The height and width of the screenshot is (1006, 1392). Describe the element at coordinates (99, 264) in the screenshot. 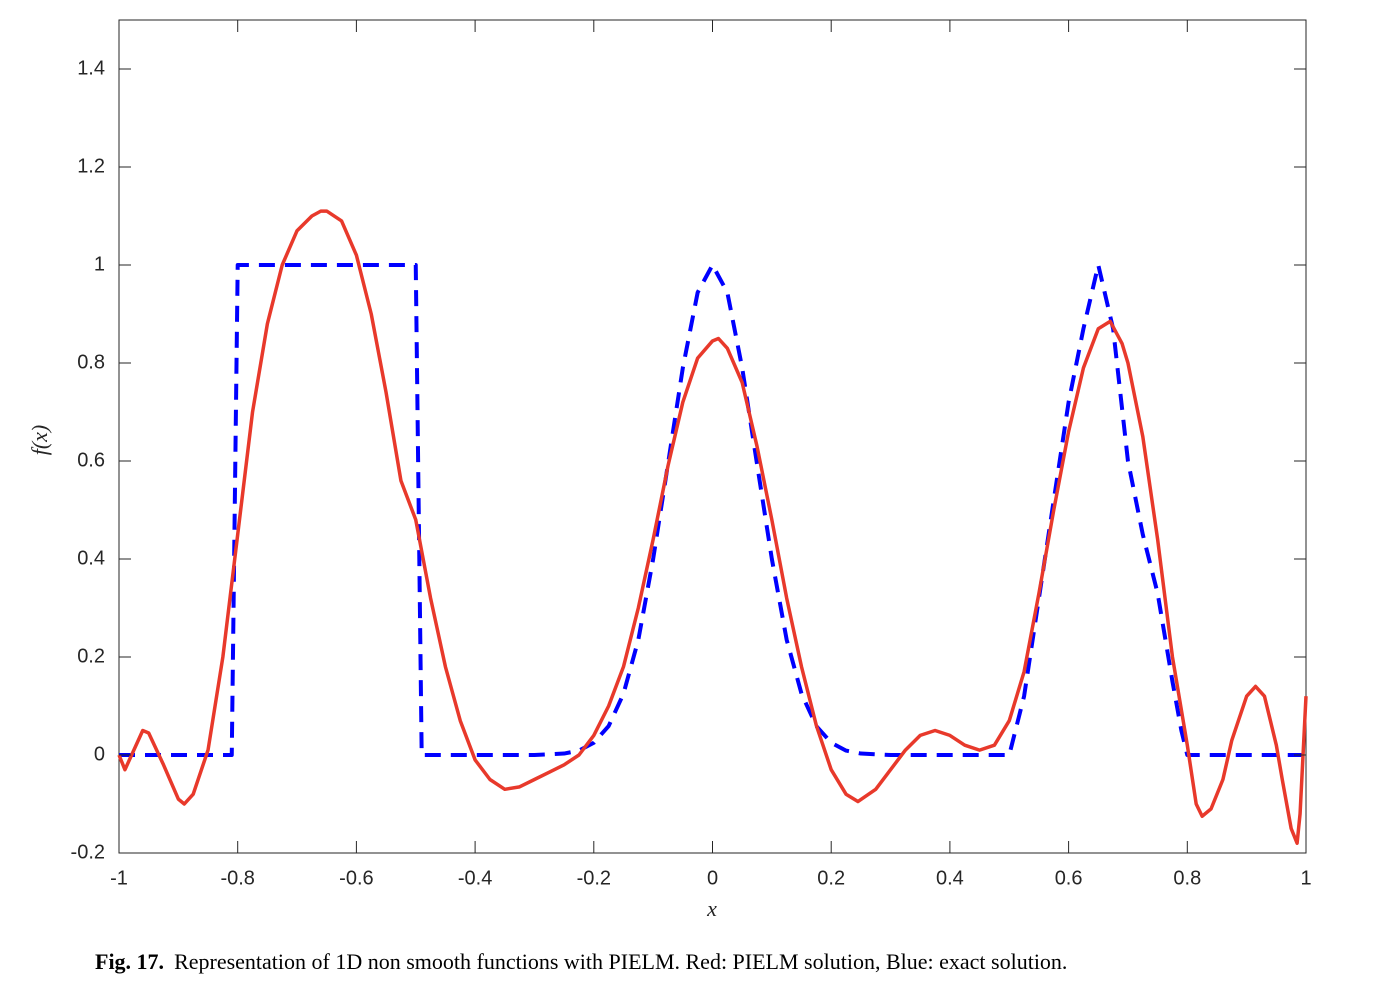

I see `y-tick-label: 1` at that location.